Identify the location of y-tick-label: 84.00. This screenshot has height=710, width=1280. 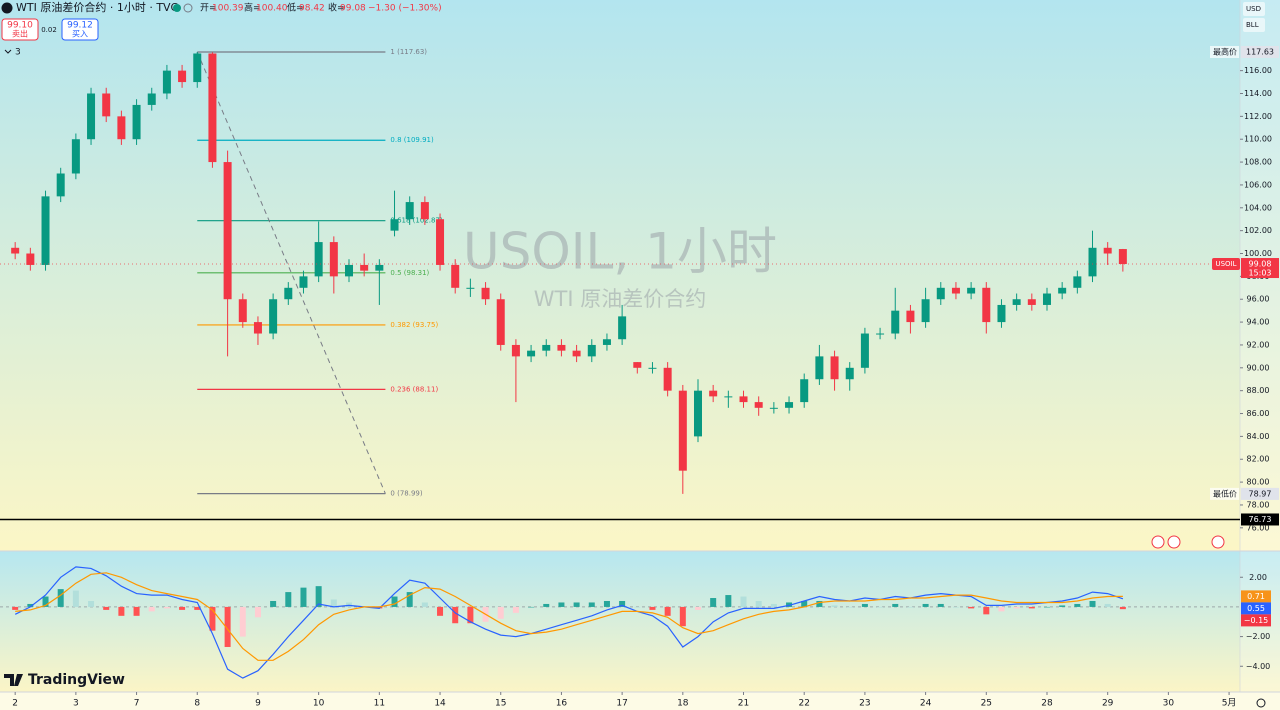
(1258, 436).